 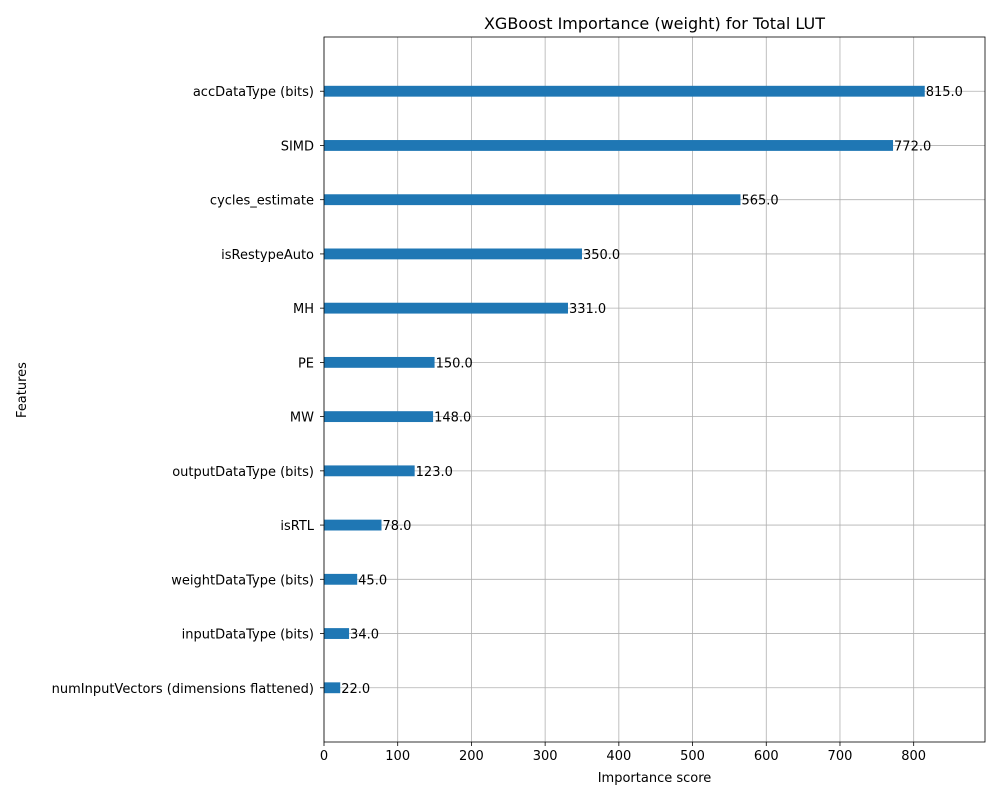 What do you see at coordinates (303, 309) in the screenshot?
I see `y-tick-label: MH` at bounding box center [303, 309].